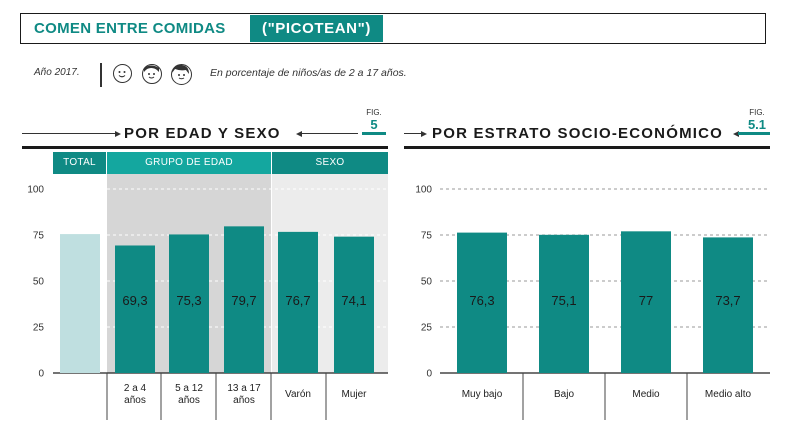 The image size is (800, 446). I want to click on band-total: TOTAL, so click(79, 163).